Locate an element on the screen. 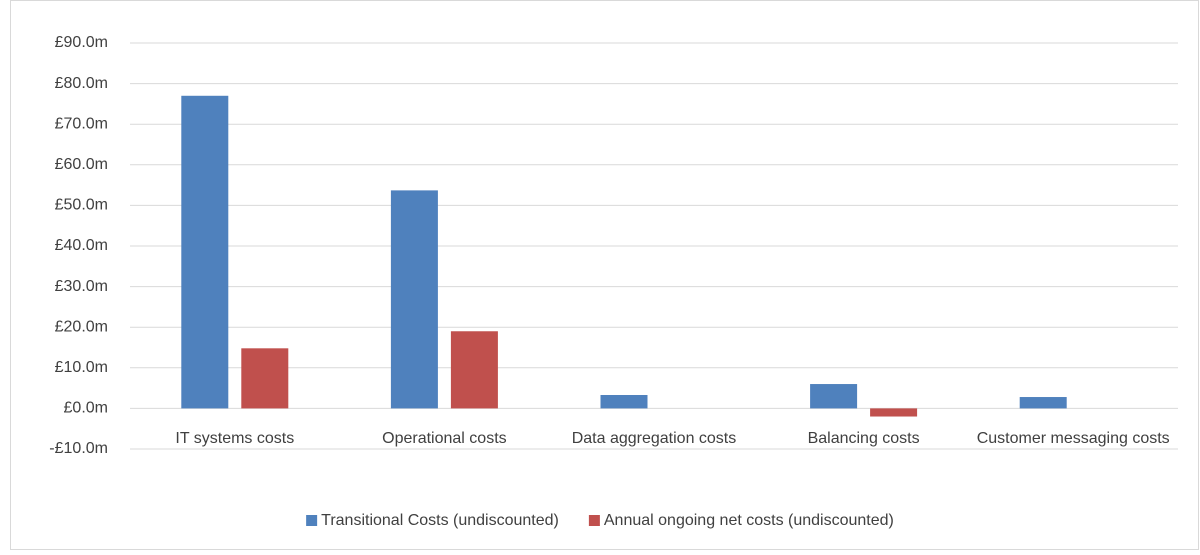 This screenshot has width=1200, height=555. x-tick-label-box: Data aggregation costs is located at coordinates (654, 438).